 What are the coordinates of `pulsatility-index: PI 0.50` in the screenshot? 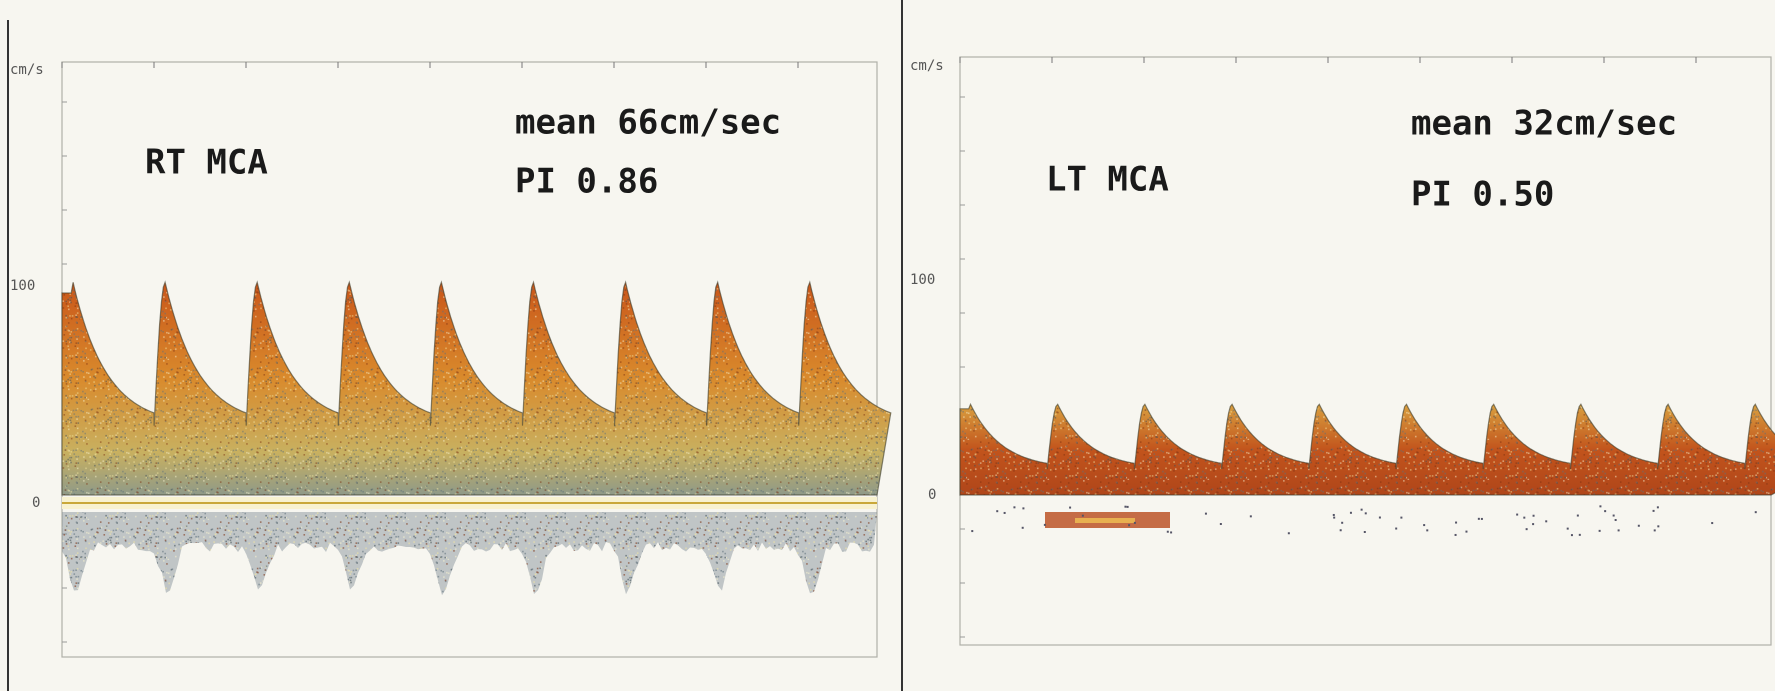 It's located at (1482, 195).